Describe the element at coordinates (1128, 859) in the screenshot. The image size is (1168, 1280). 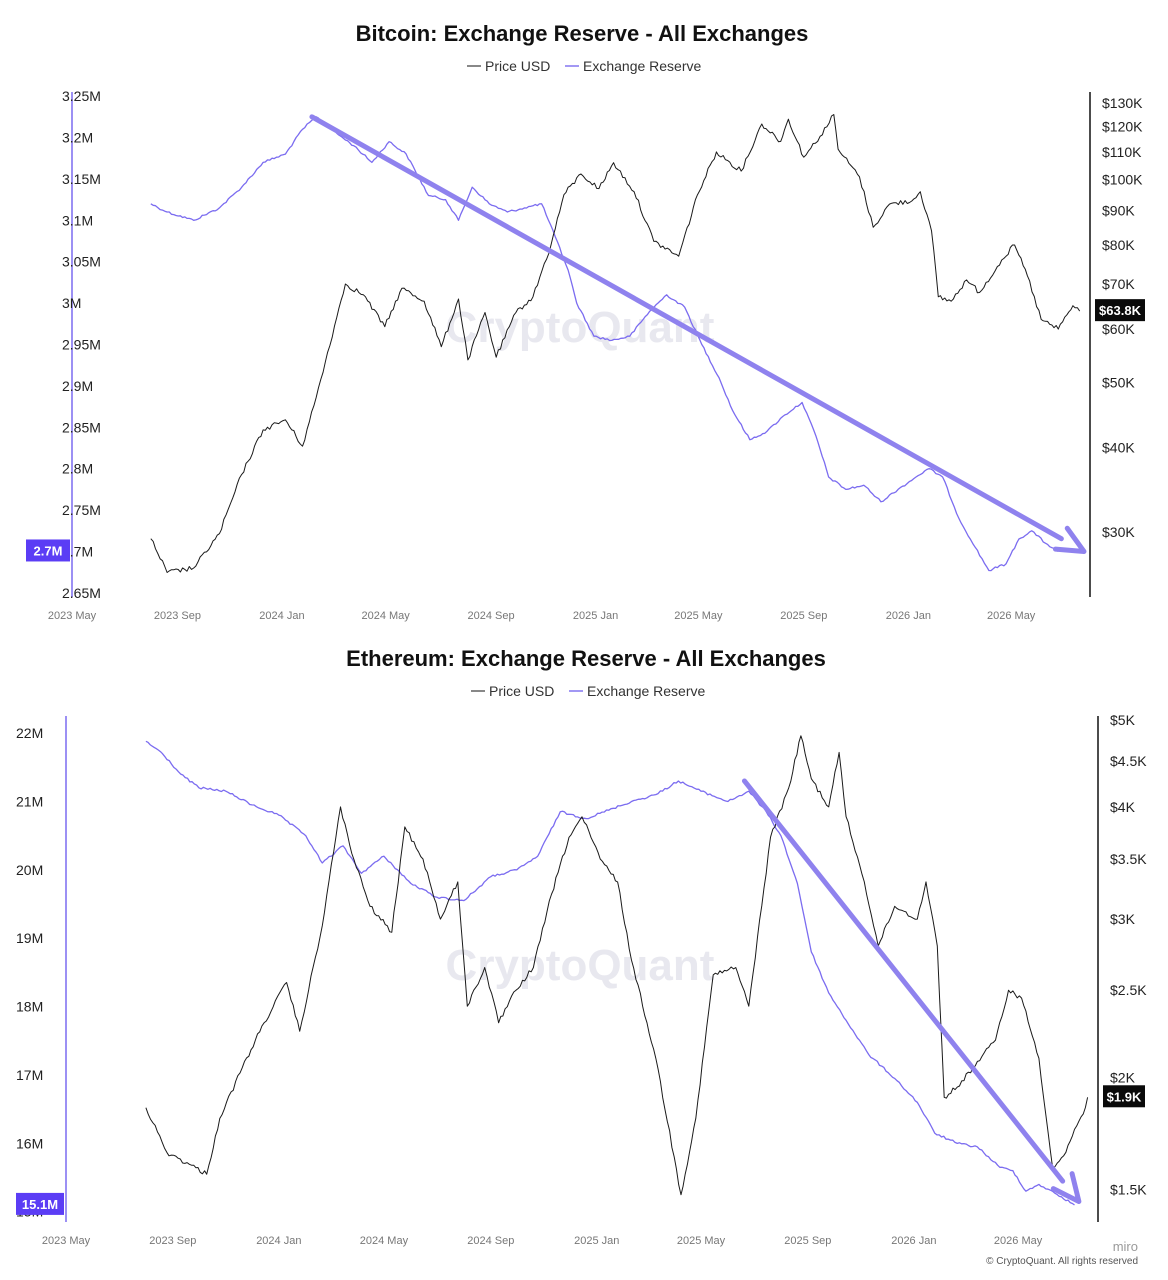
I see `right-tick-label: $3.5K` at that location.